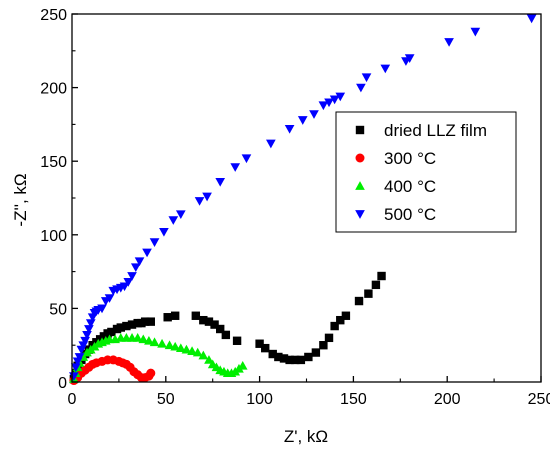 The height and width of the screenshot is (452, 550). What do you see at coordinates (62, 383) in the screenshot?
I see `y-tick-label-0: 0` at bounding box center [62, 383].